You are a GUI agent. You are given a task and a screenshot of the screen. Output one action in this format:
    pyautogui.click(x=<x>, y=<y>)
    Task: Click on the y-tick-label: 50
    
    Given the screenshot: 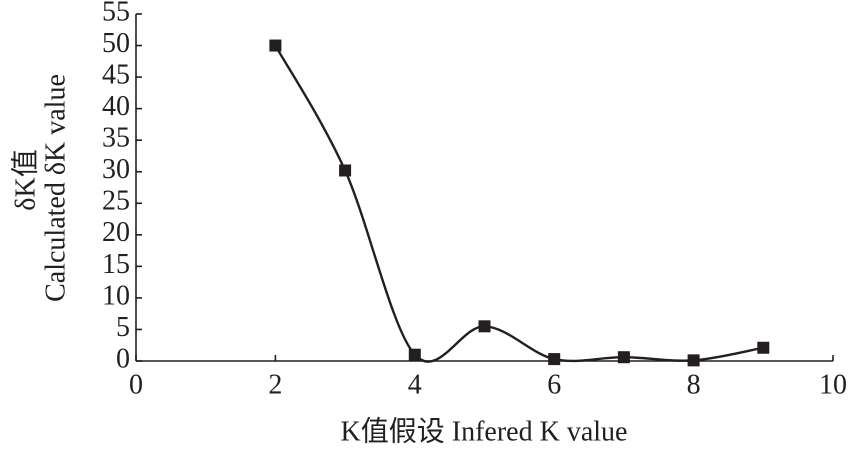 What is the action you would take?
    pyautogui.click(x=116, y=43)
    